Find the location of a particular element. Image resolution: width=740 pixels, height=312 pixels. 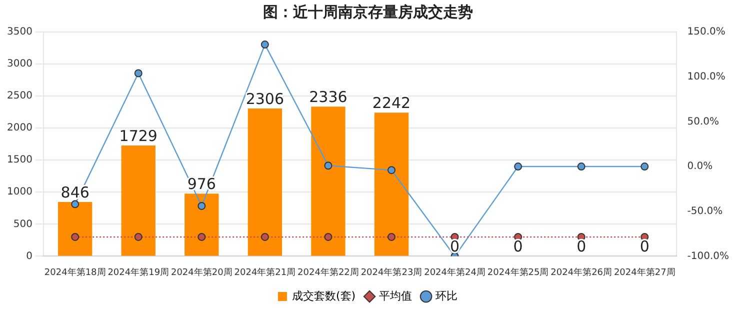

legend-label: 平均值 is located at coordinates (395, 295).